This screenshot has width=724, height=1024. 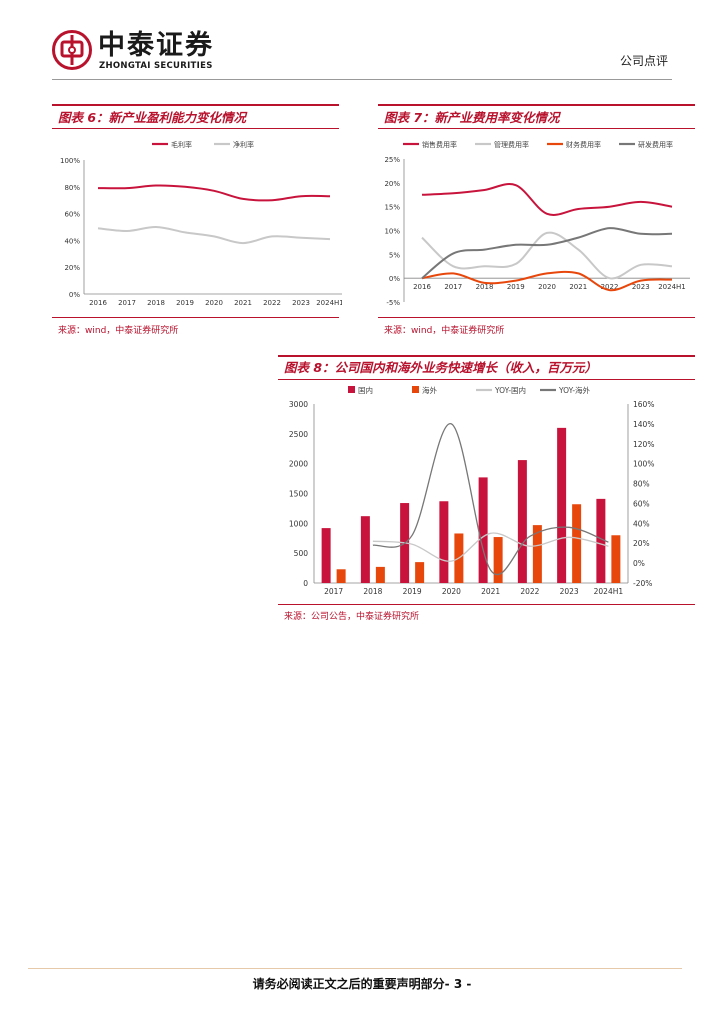 I want to click on chart8-x-tick-label: 2019, so click(x=412, y=591).